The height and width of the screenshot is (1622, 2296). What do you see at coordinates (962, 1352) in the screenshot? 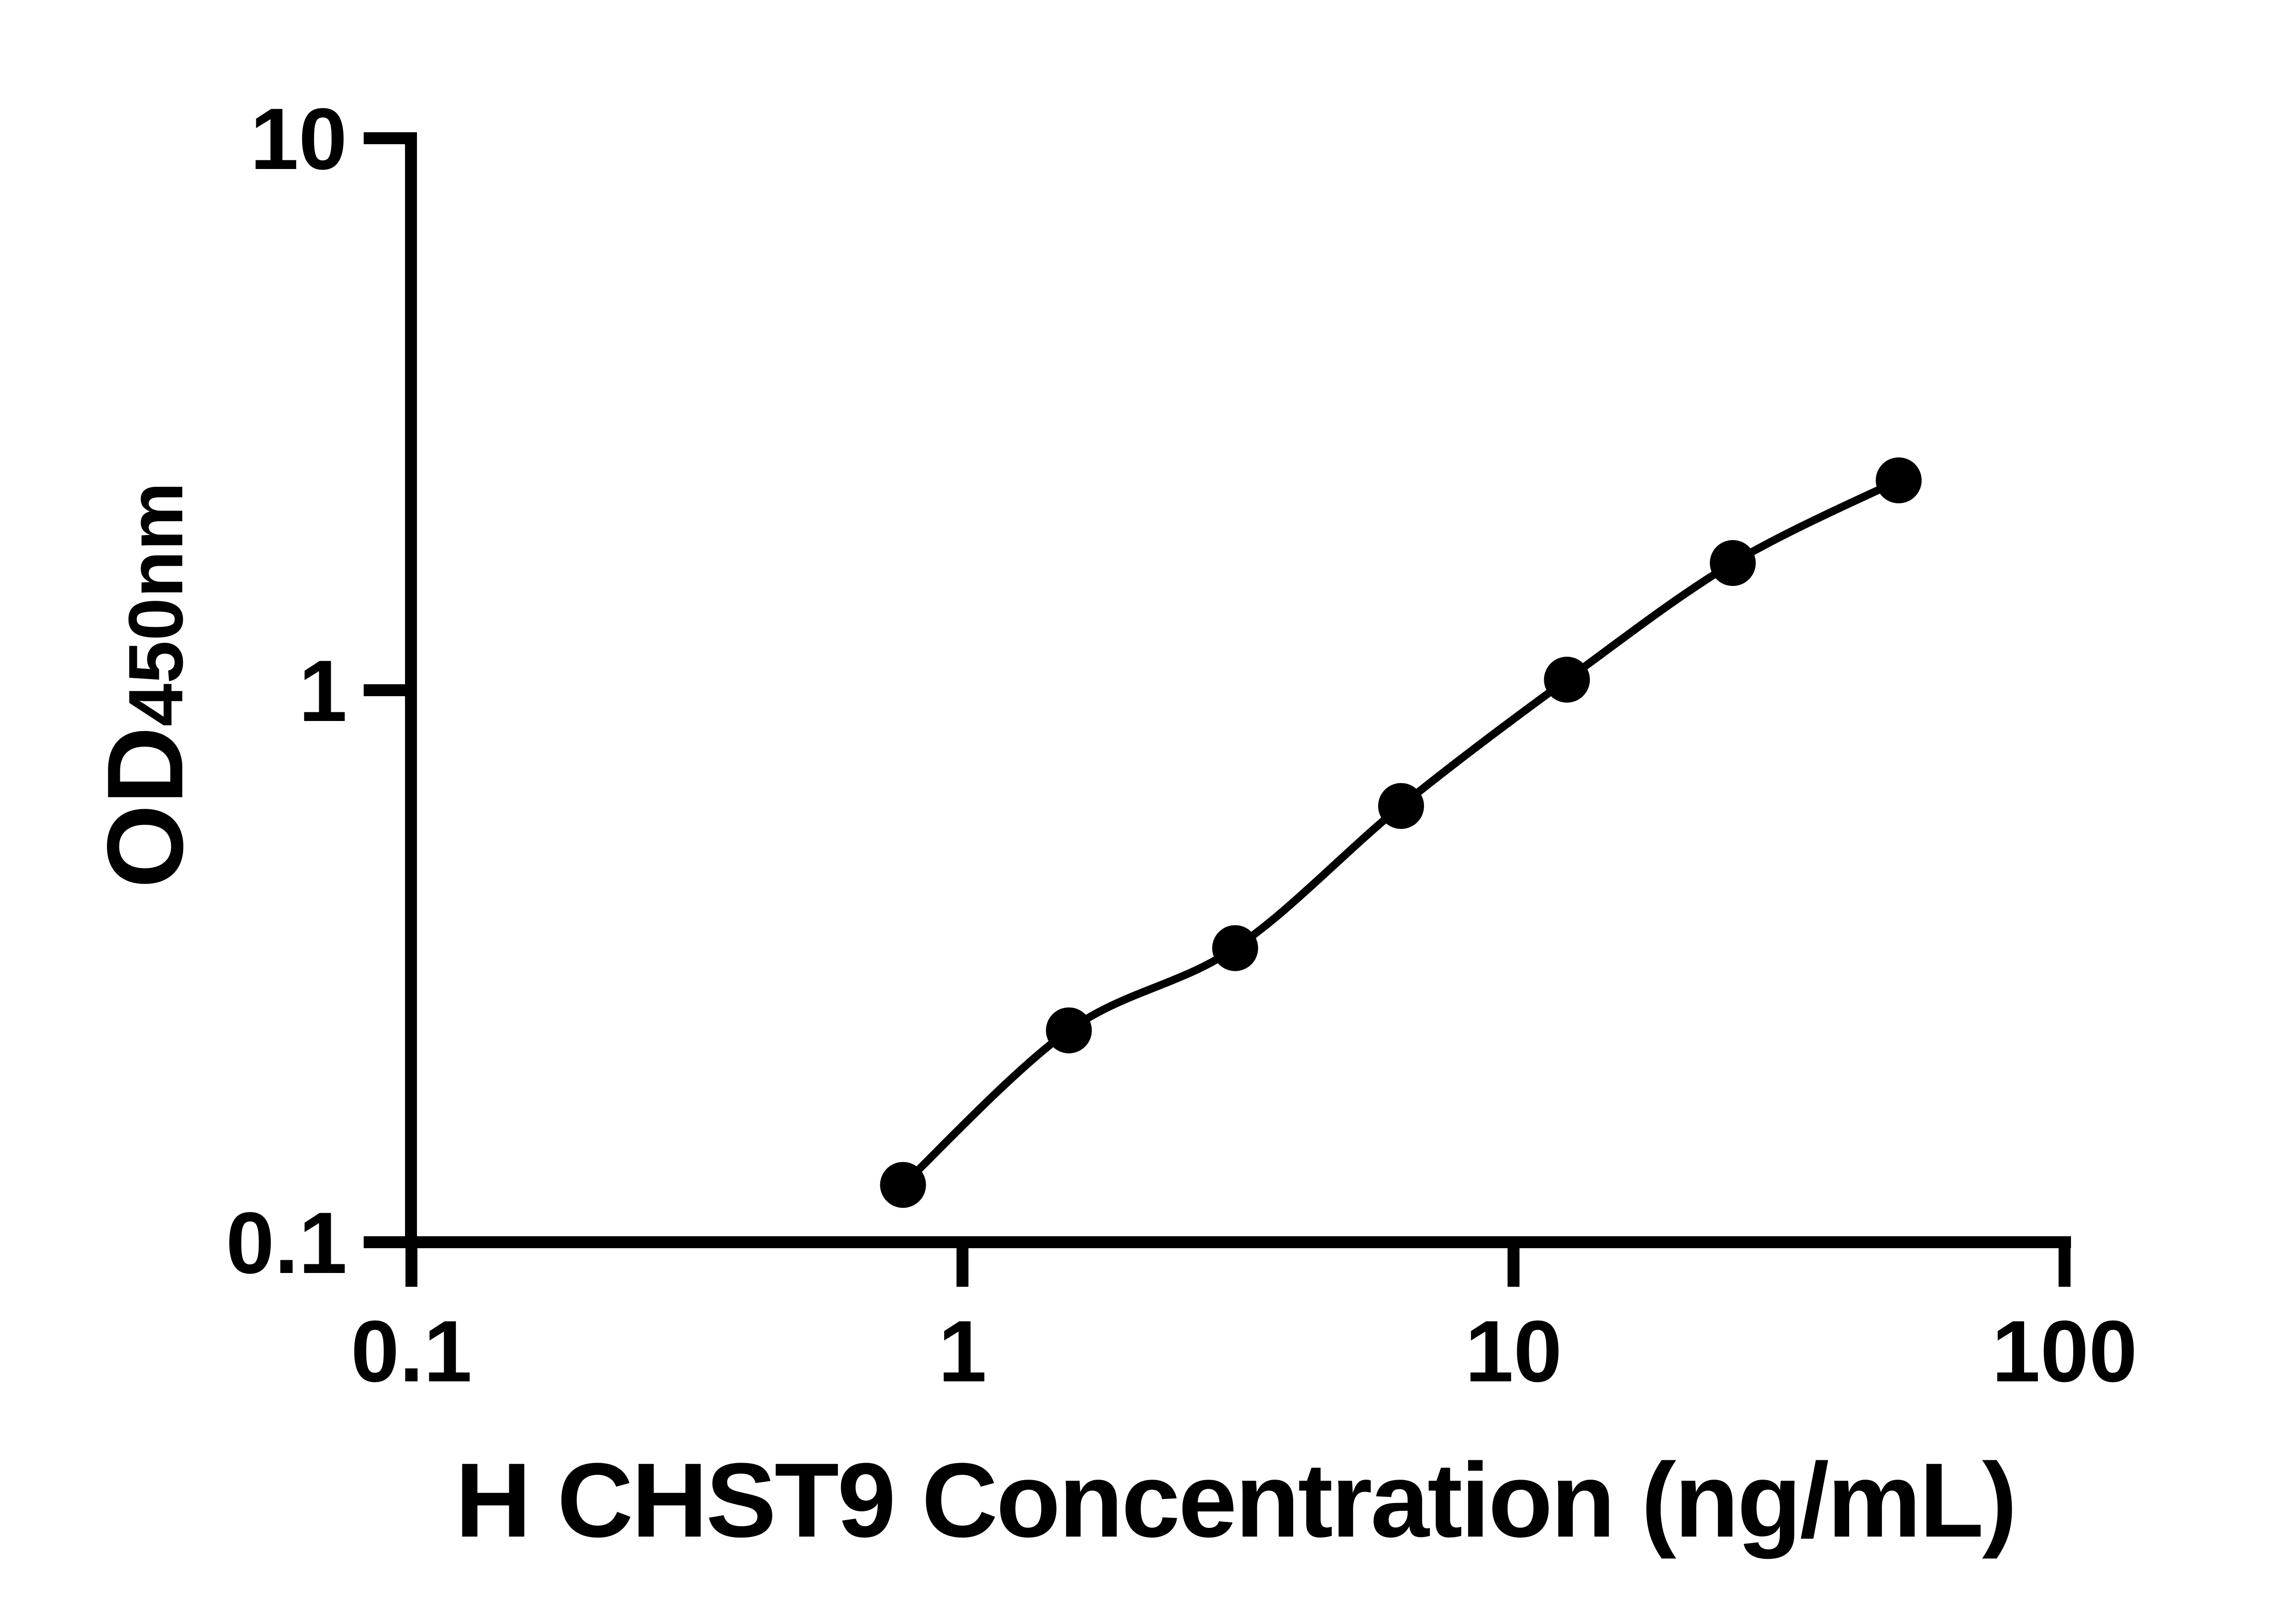
I see `x-tick-label: 1` at bounding box center [962, 1352].